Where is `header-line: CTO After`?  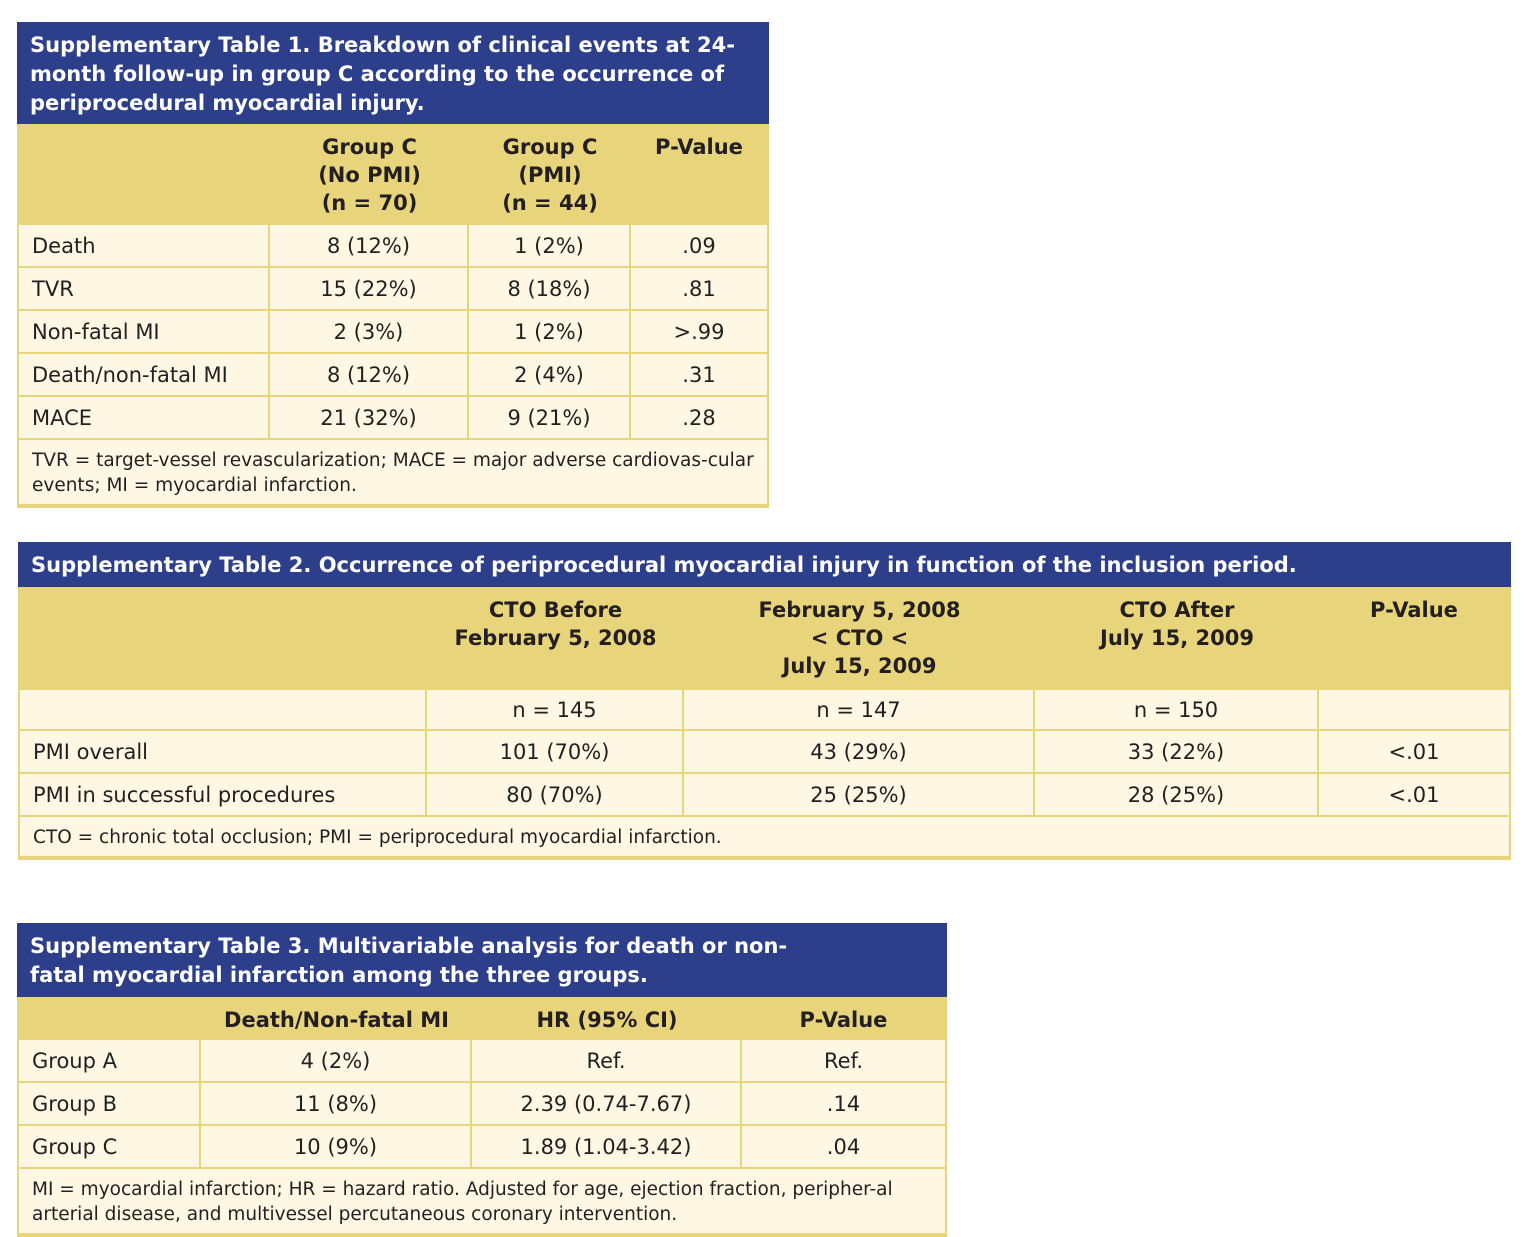 header-line: CTO After is located at coordinates (1177, 610).